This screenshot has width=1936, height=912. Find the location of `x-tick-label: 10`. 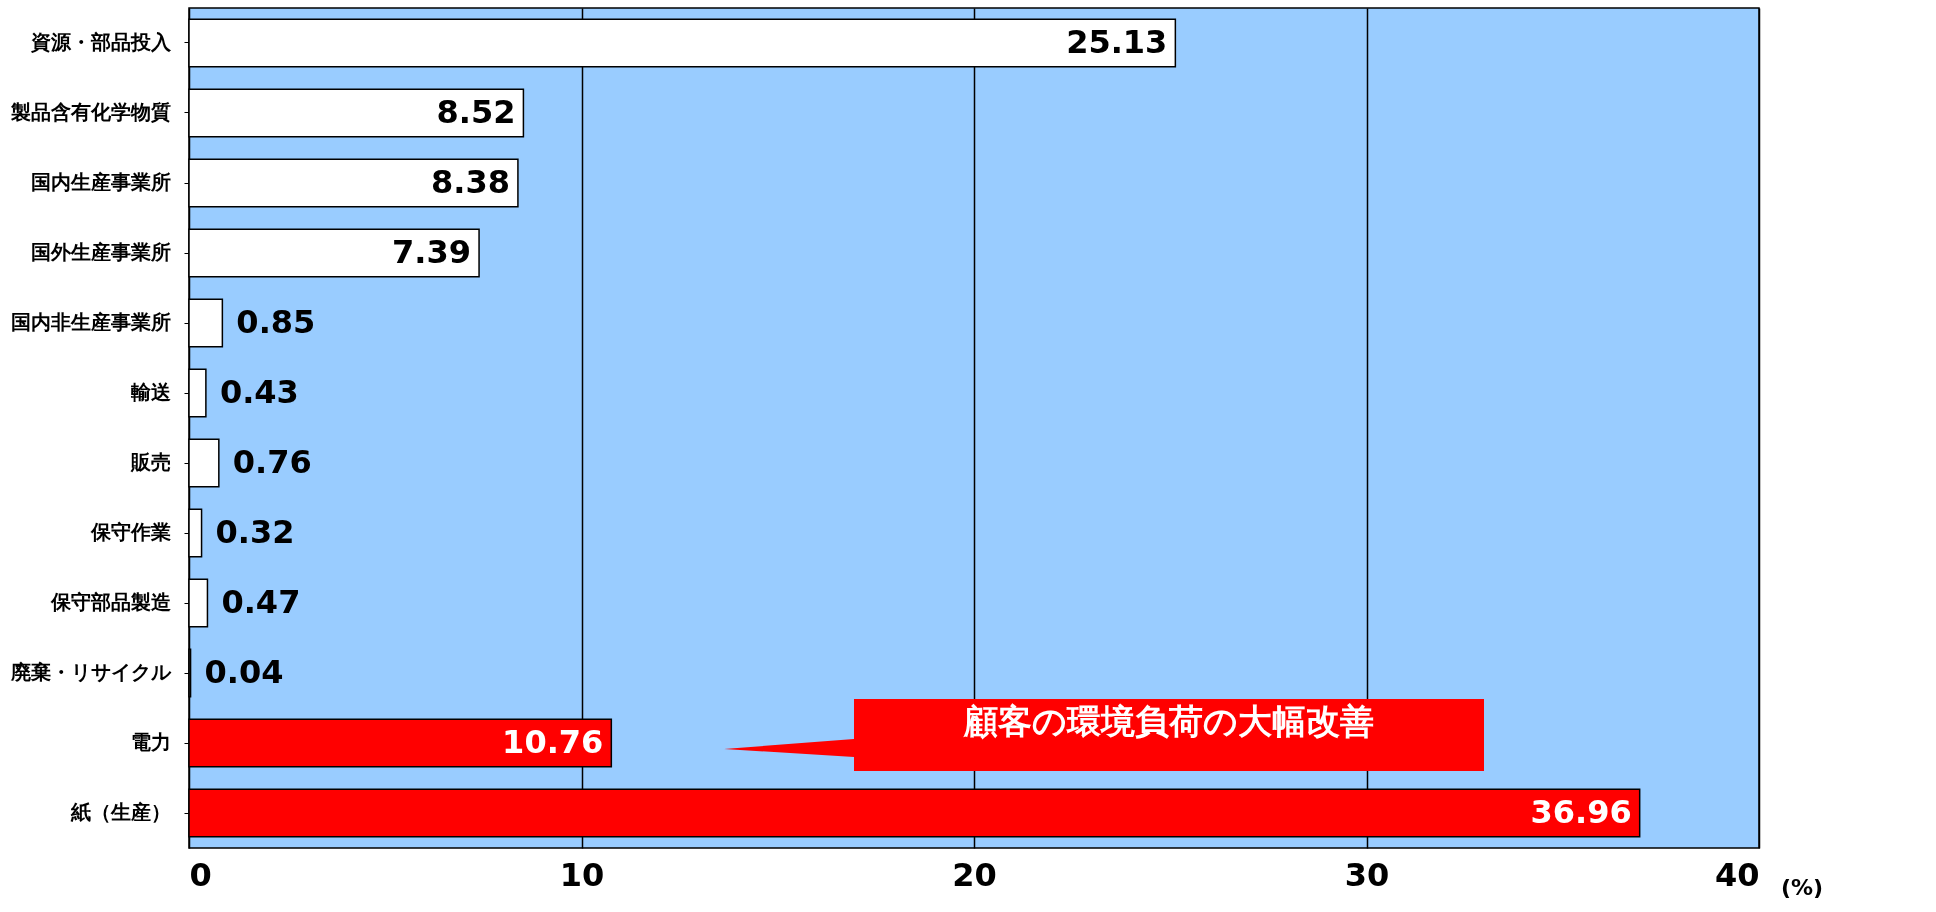

x-tick-label: 10 is located at coordinates (582, 874).